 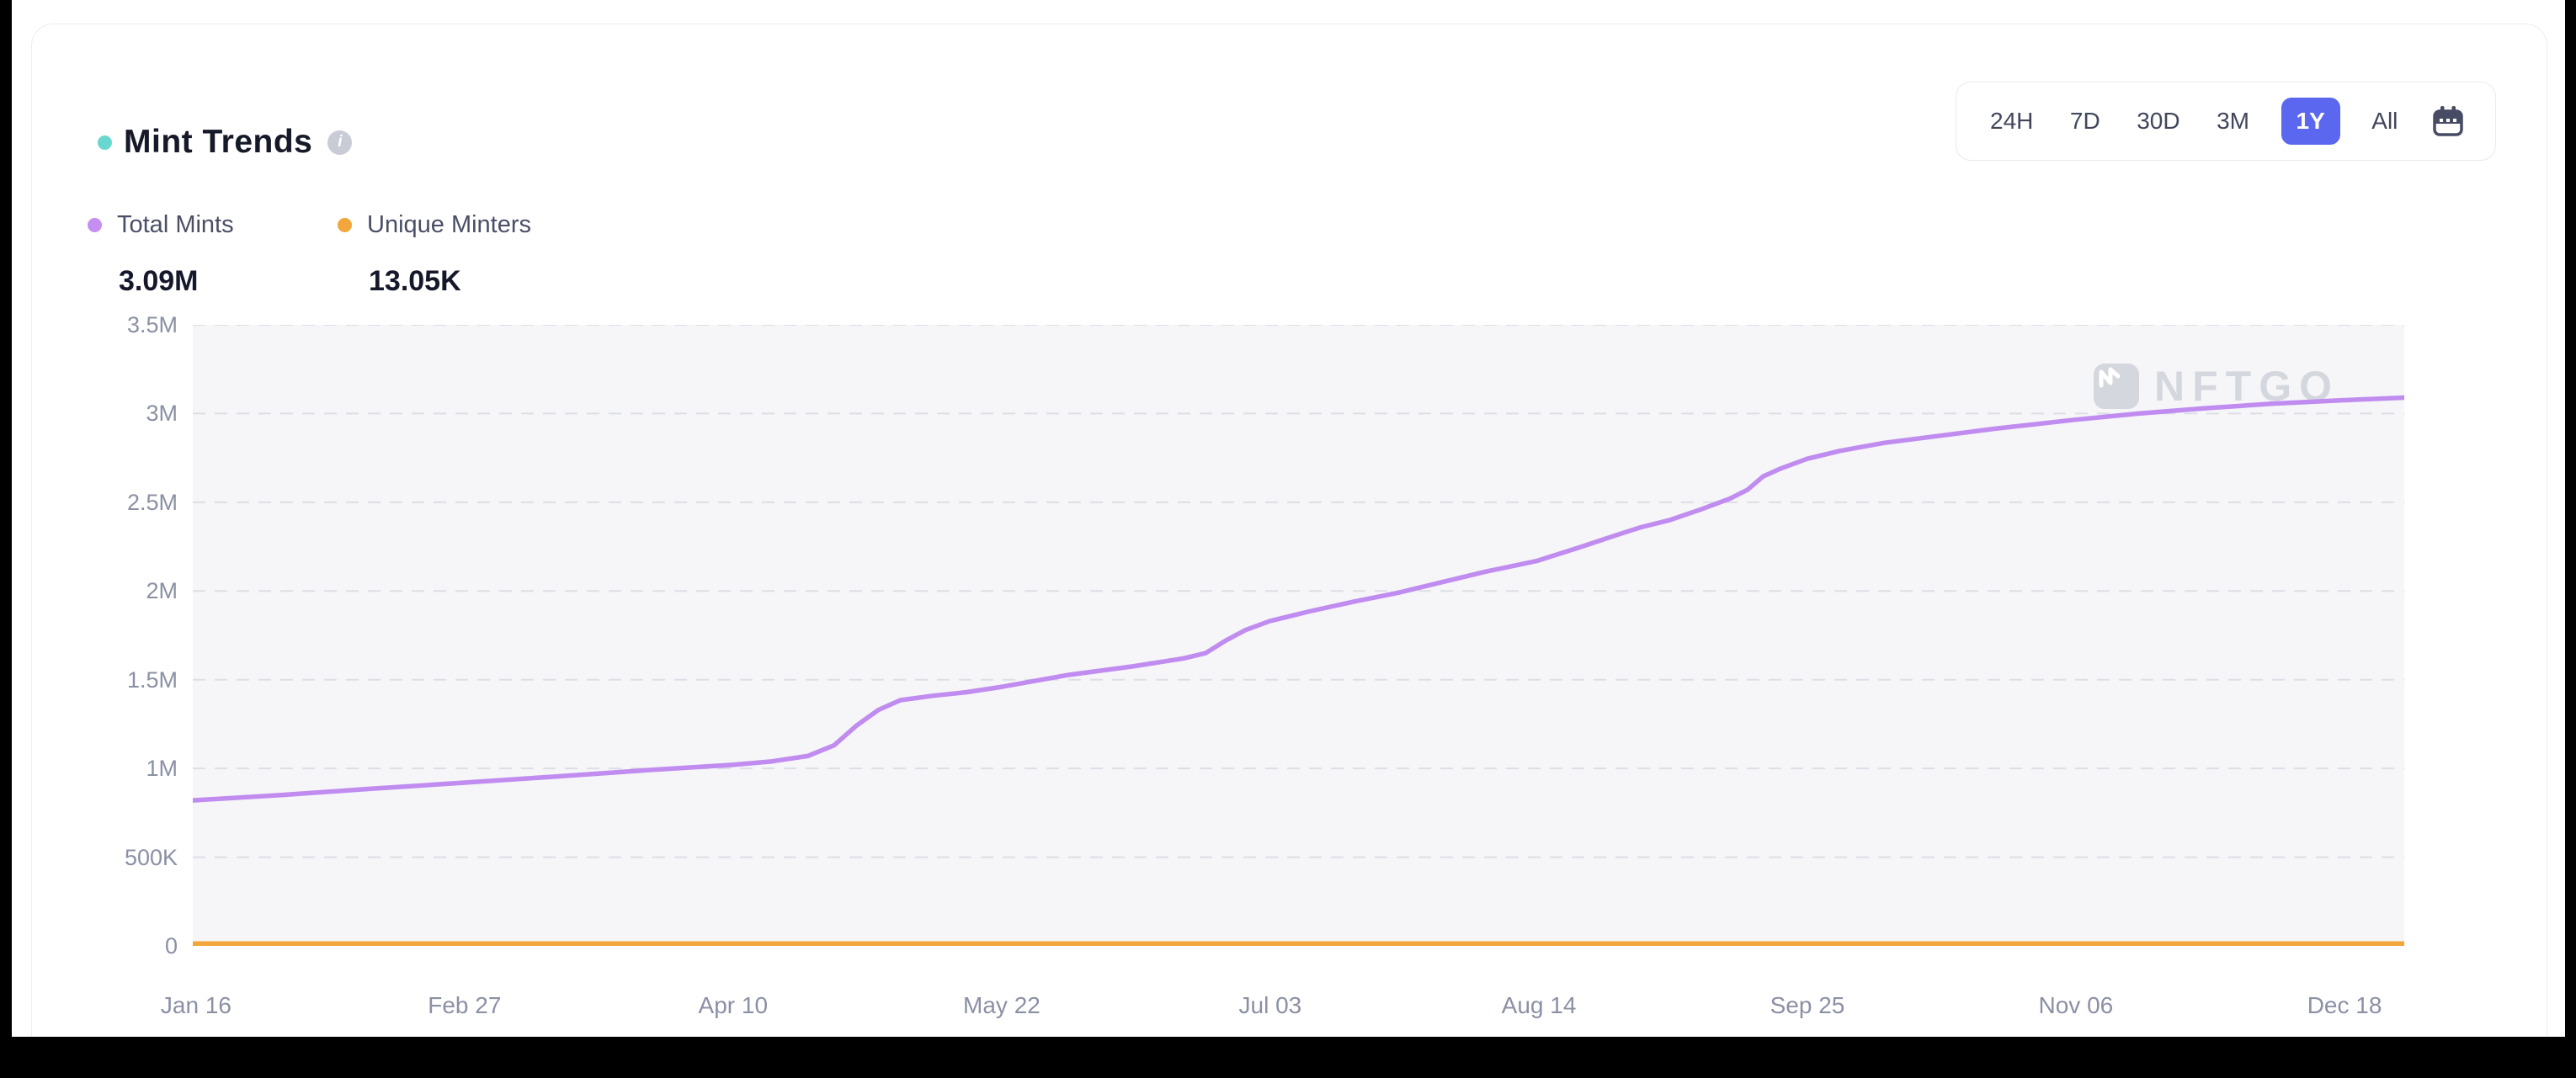 I want to click on info-icon: i, so click(x=340, y=142).